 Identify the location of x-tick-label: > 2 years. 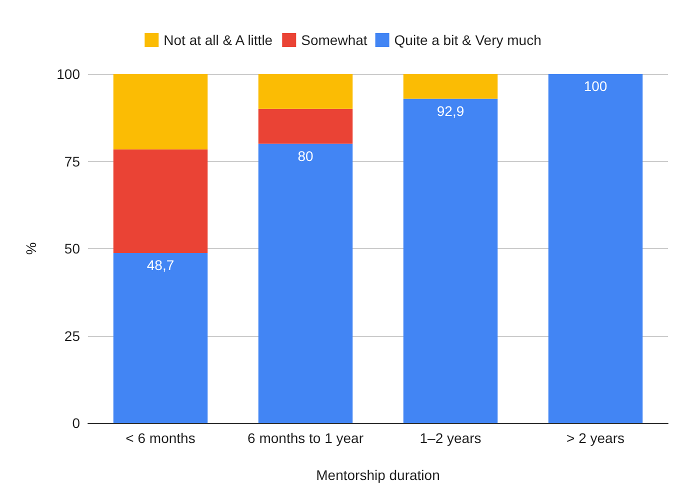
(595, 438).